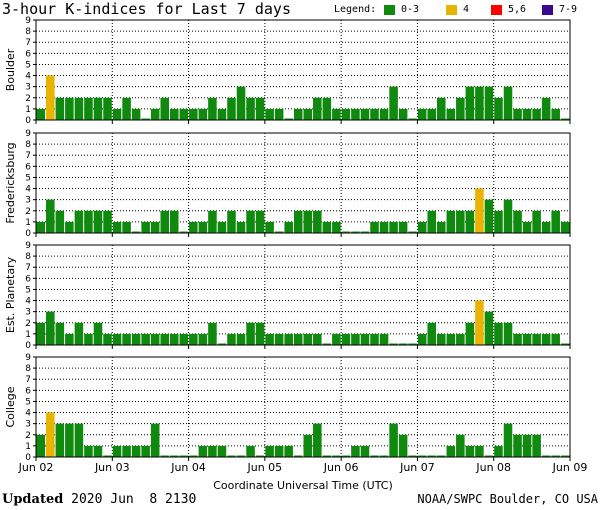 The image size is (600, 510). Describe the element at coordinates (10, 294) in the screenshot. I see `panel-title-est-planetary: Est. Planetary` at that location.